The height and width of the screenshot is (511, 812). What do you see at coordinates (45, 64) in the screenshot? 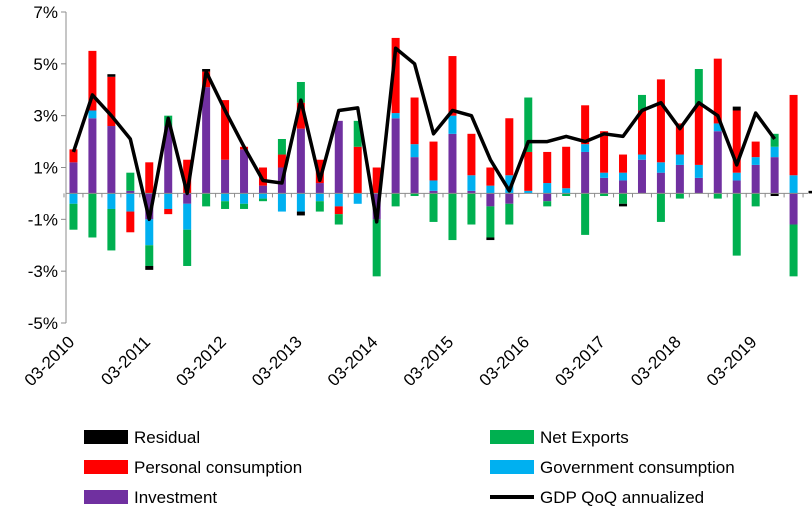
I see `y-tick-label: 5%` at bounding box center [45, 64].